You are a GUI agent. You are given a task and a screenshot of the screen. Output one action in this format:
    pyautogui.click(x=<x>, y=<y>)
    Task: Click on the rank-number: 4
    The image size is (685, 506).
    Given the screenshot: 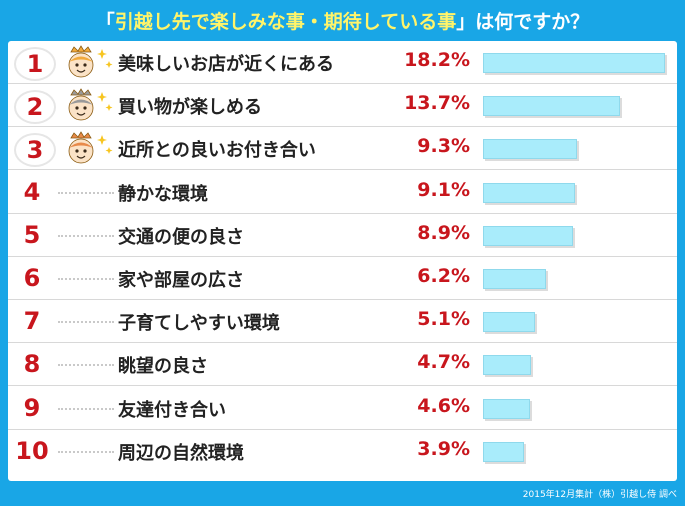 What is the action you would take?
    pyautogui.click(x=32, y=191)
    